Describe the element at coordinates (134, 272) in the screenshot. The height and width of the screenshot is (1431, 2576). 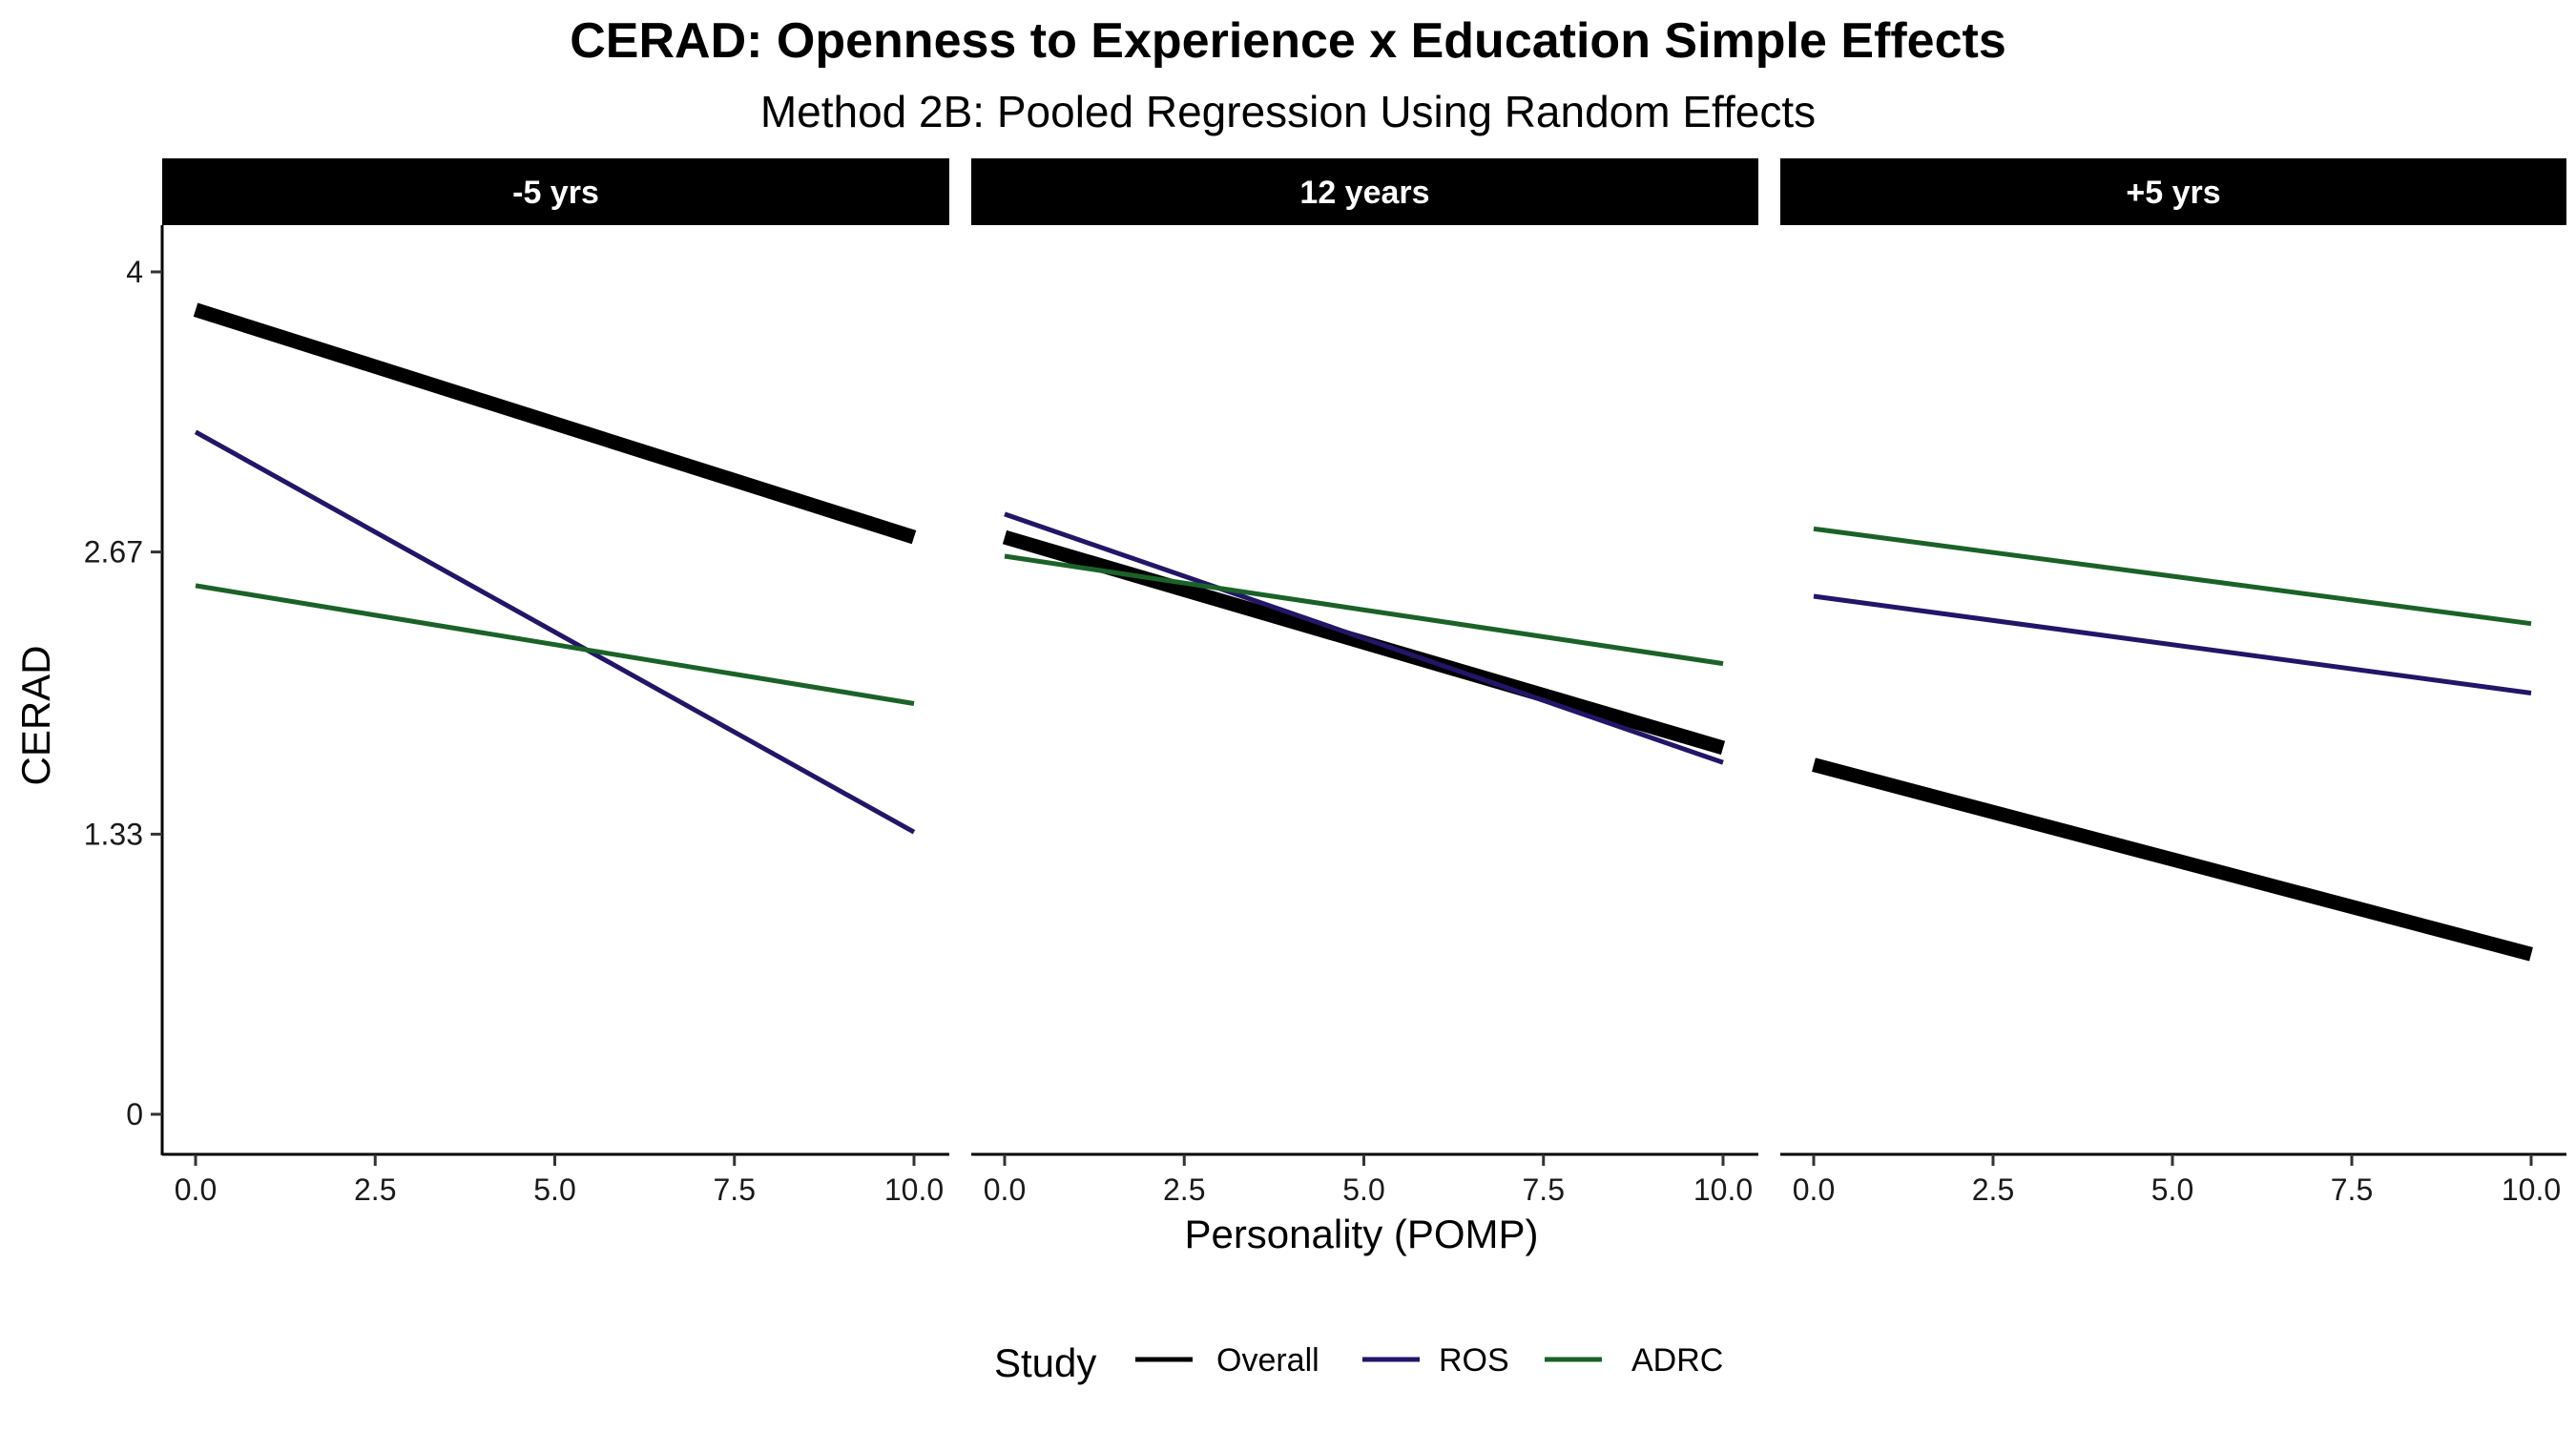
I see `y-tick-label: 4` at that location.